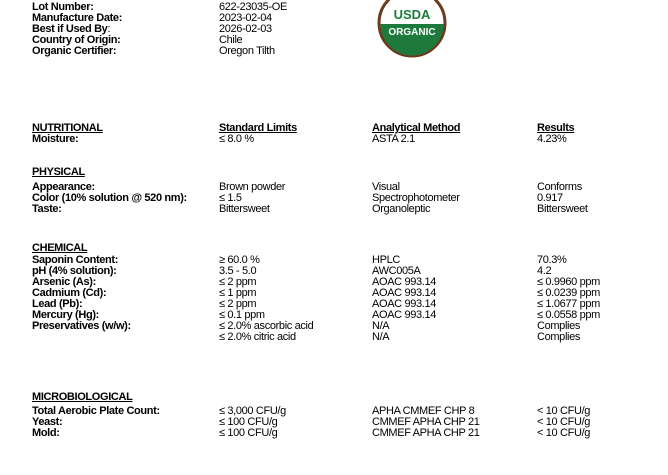 The image size is (668, 475). I want to click on cell-result: 0.917, so click(550, 198).